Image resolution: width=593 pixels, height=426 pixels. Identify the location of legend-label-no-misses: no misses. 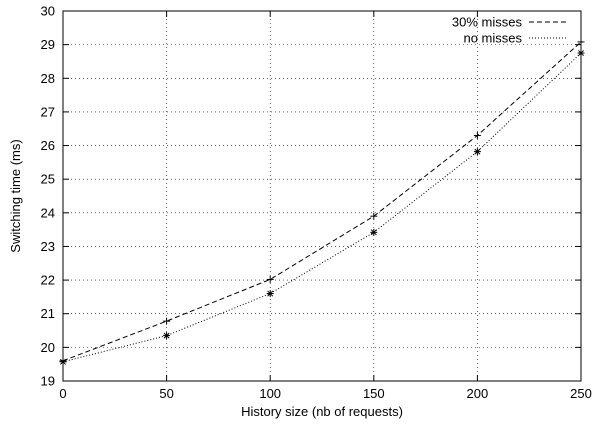
(492, 38).